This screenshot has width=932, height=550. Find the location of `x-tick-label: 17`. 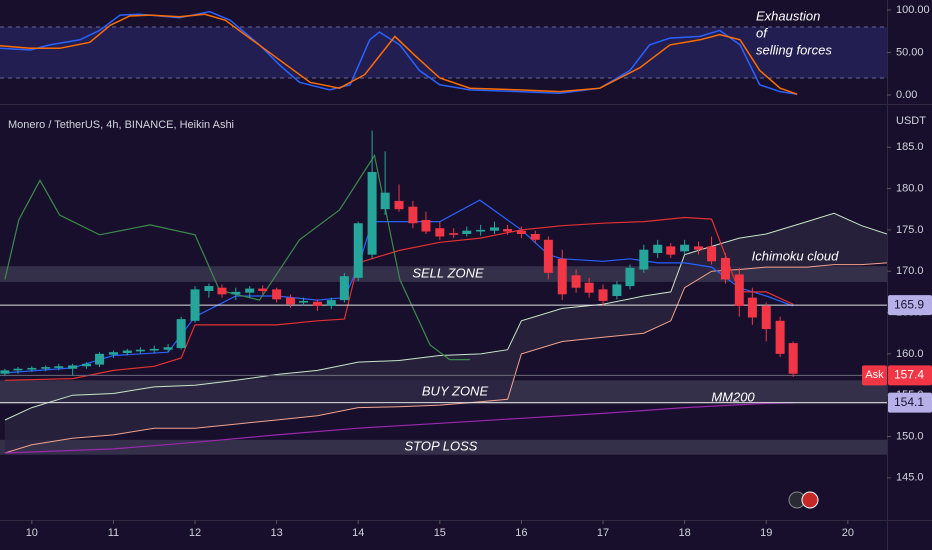

x-tick-label: 17 is located at coordinates (603, 533).